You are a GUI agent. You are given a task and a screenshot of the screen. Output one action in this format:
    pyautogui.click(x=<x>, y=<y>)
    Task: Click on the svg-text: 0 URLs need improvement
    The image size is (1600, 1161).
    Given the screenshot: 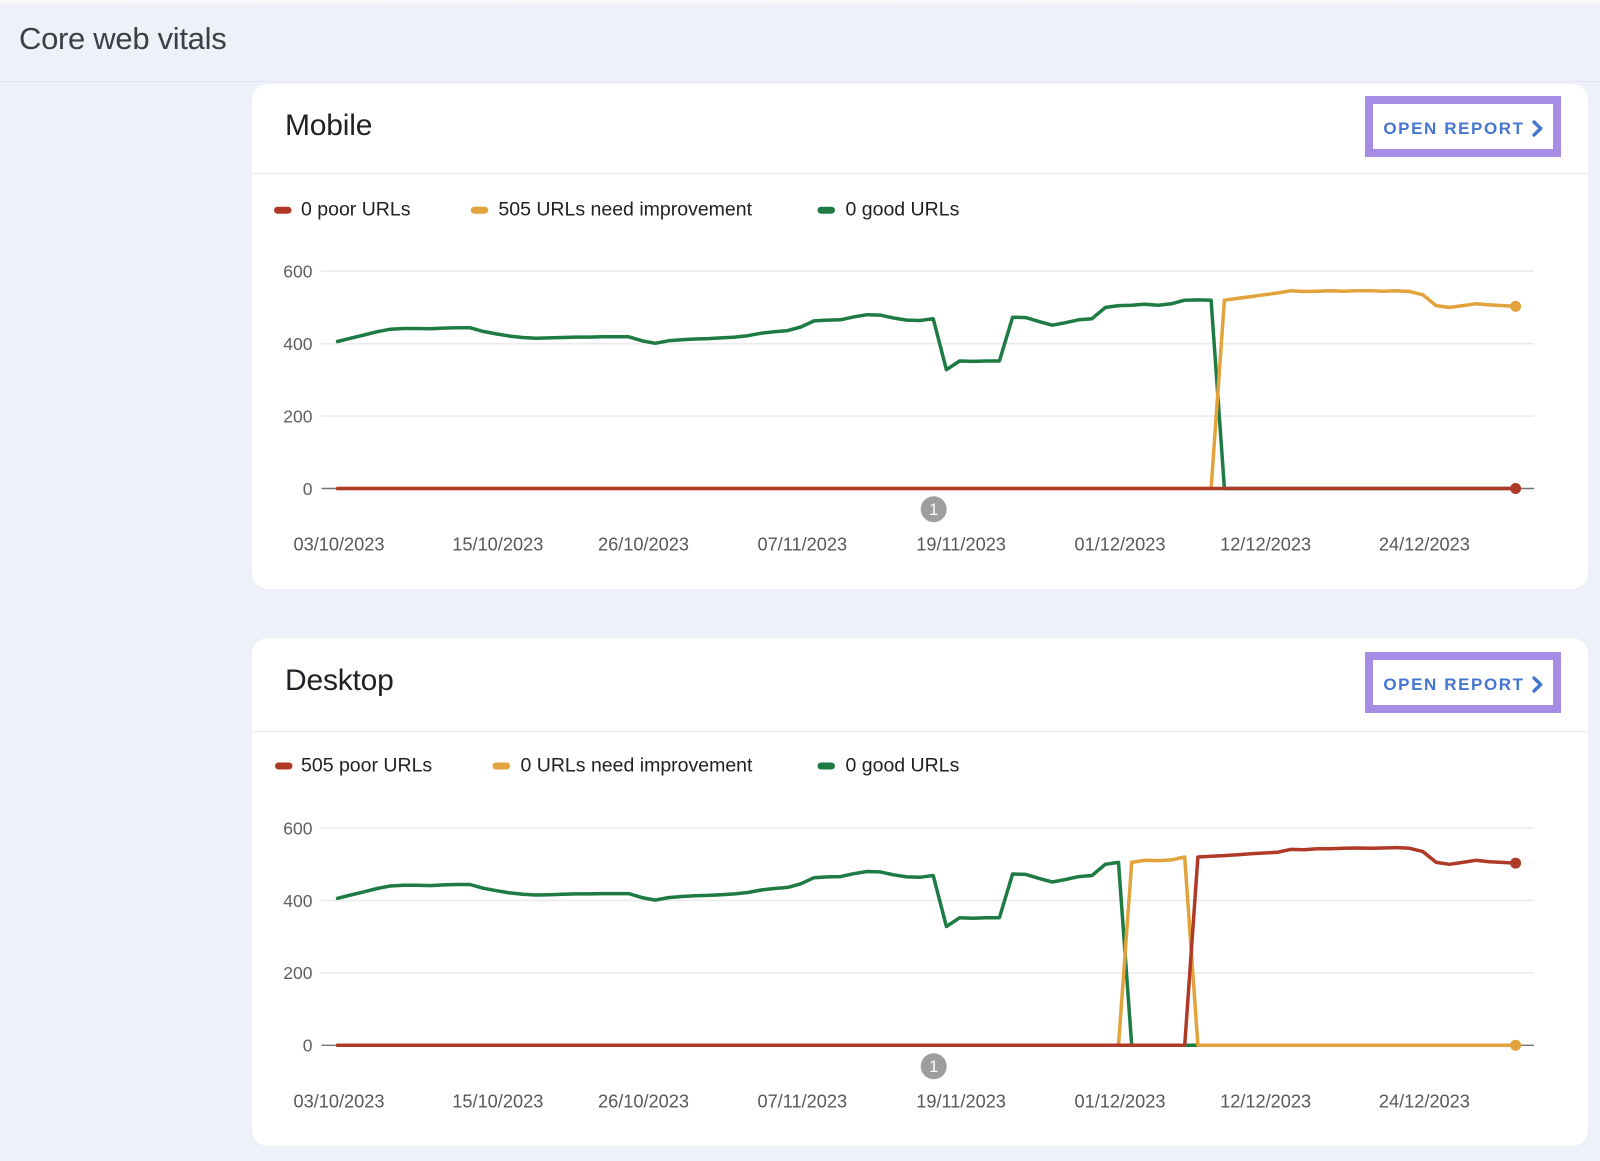 What is the action you would take?
    pyautogui.click(x=637, y=765)
    